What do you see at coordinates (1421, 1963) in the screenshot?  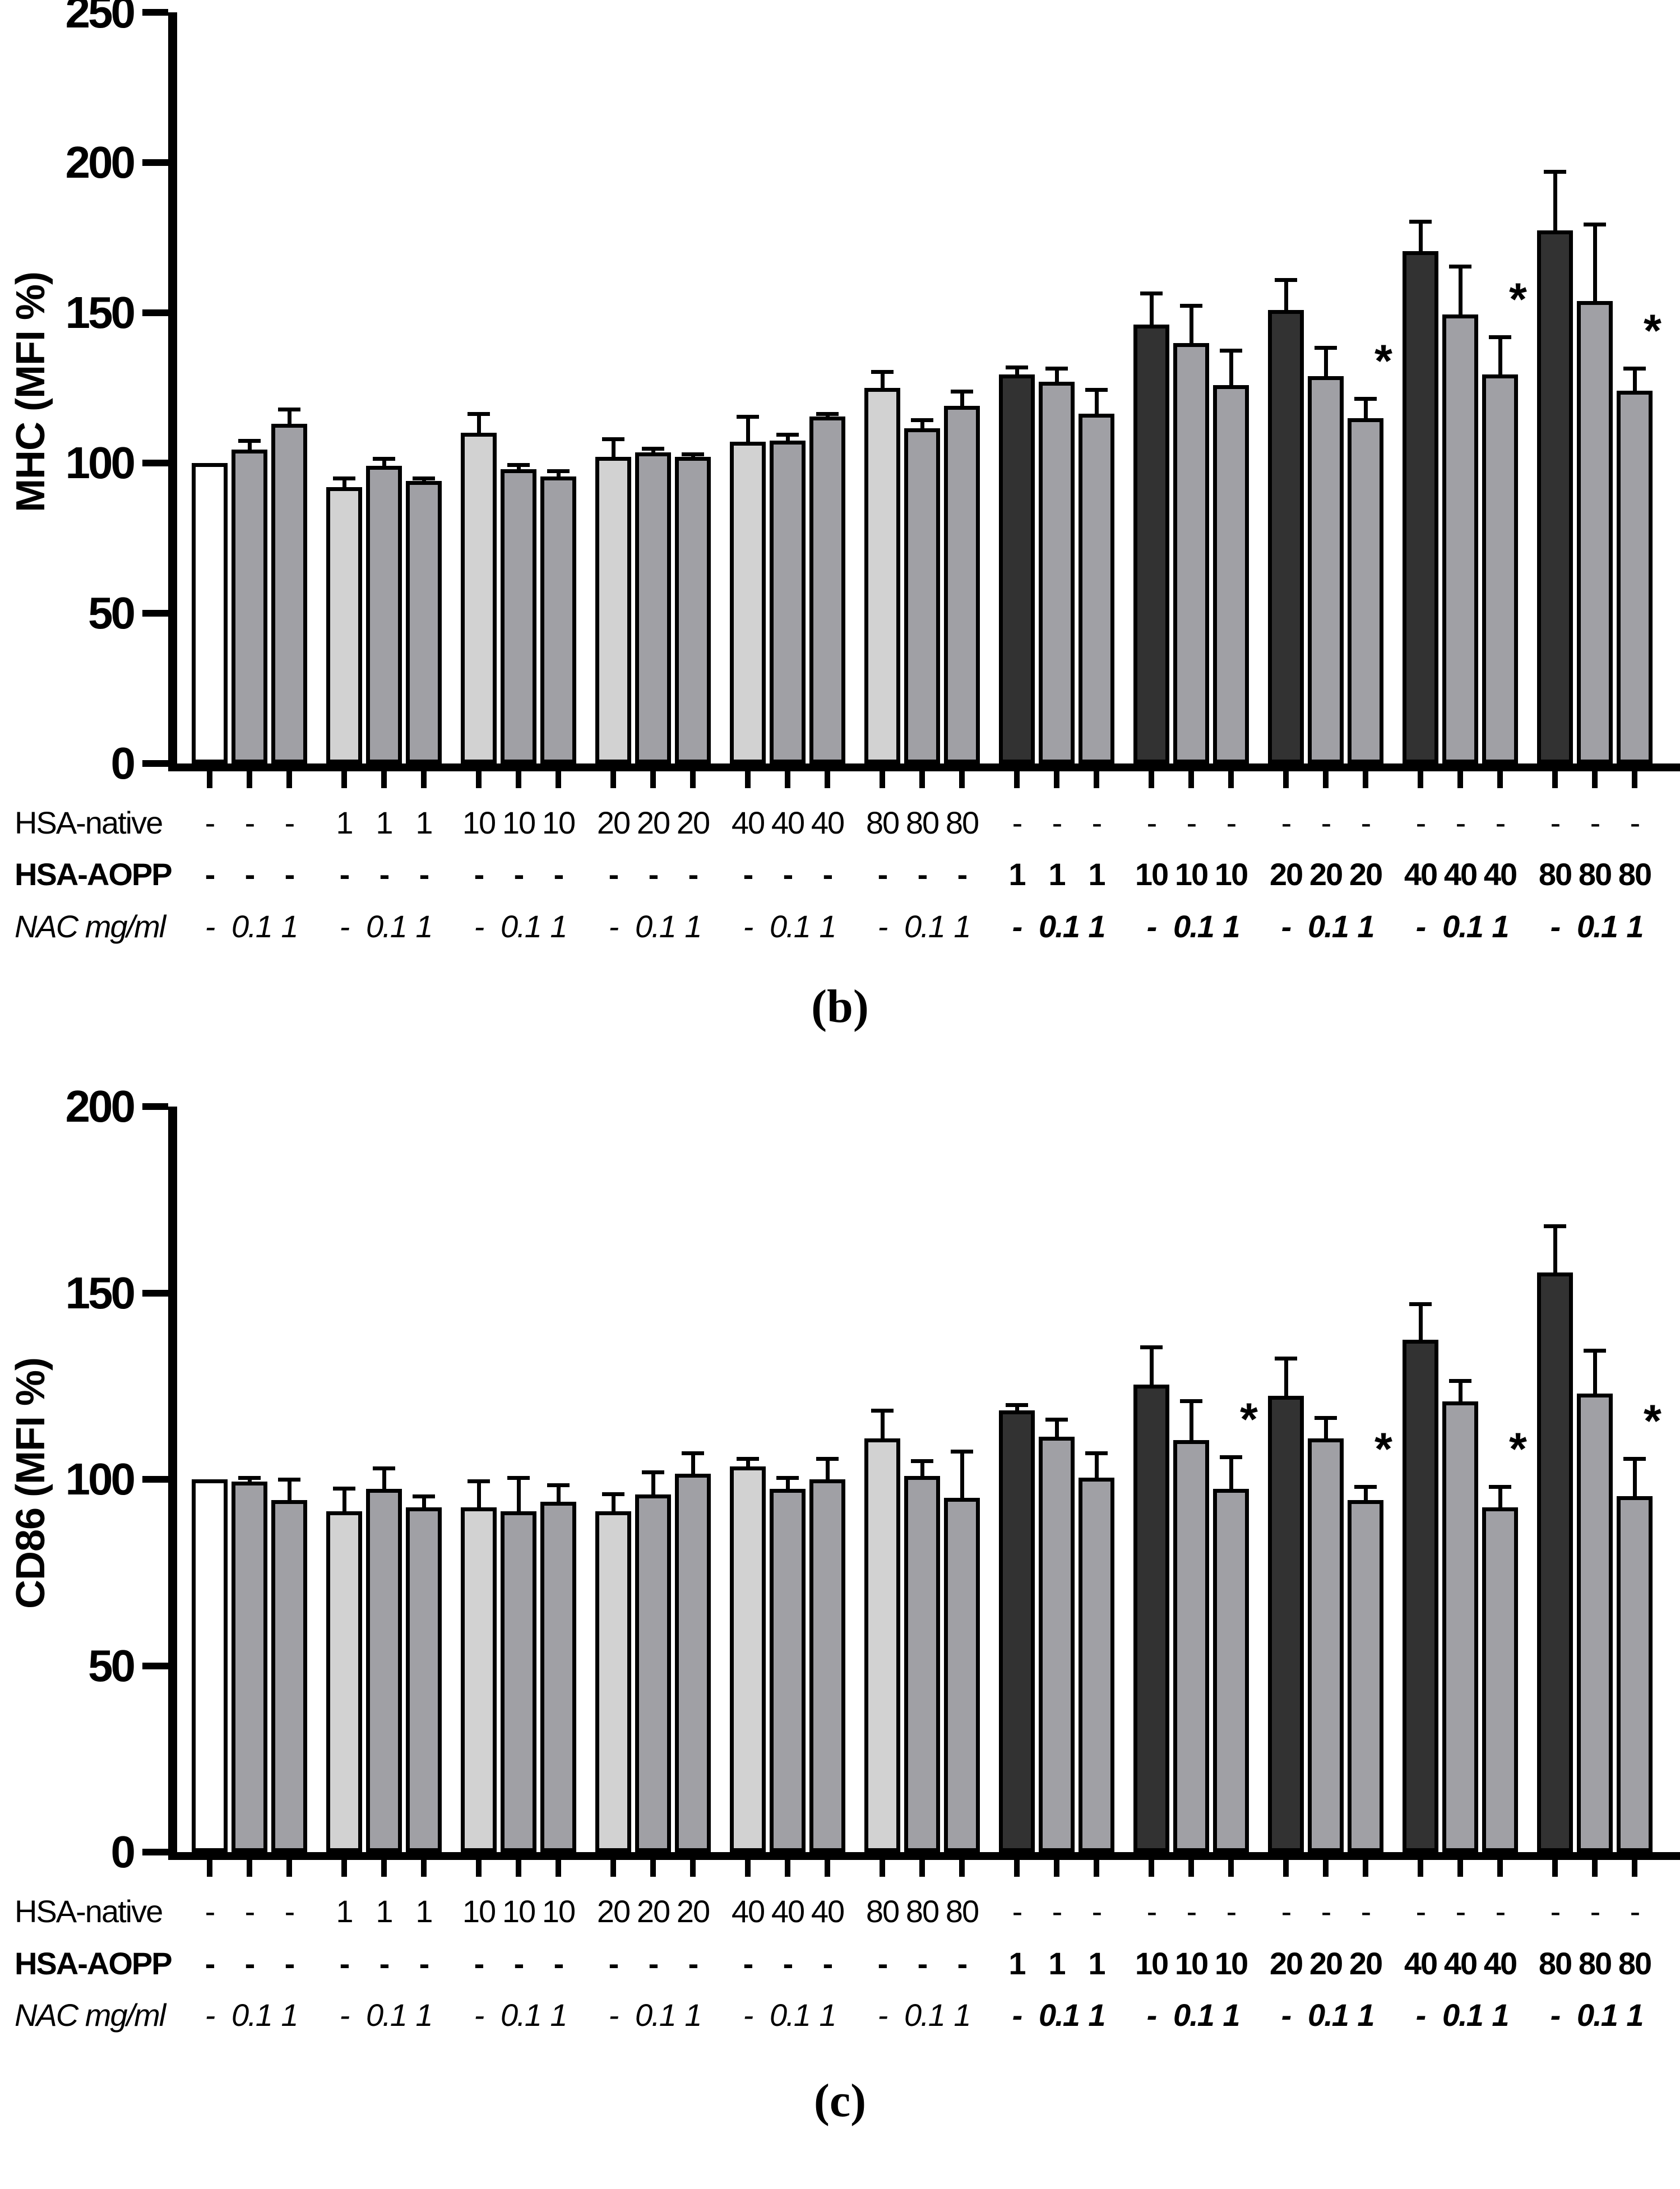 I see `axis-label-value: 40` at bounding box center [1421, 1963].